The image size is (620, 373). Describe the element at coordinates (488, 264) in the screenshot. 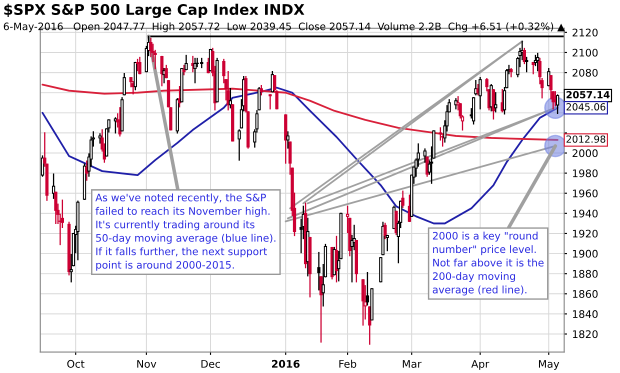

I see `annotation: 2000 is a key "round number" price level. Not far above it is the 200-day moving average (red line).` at that location.